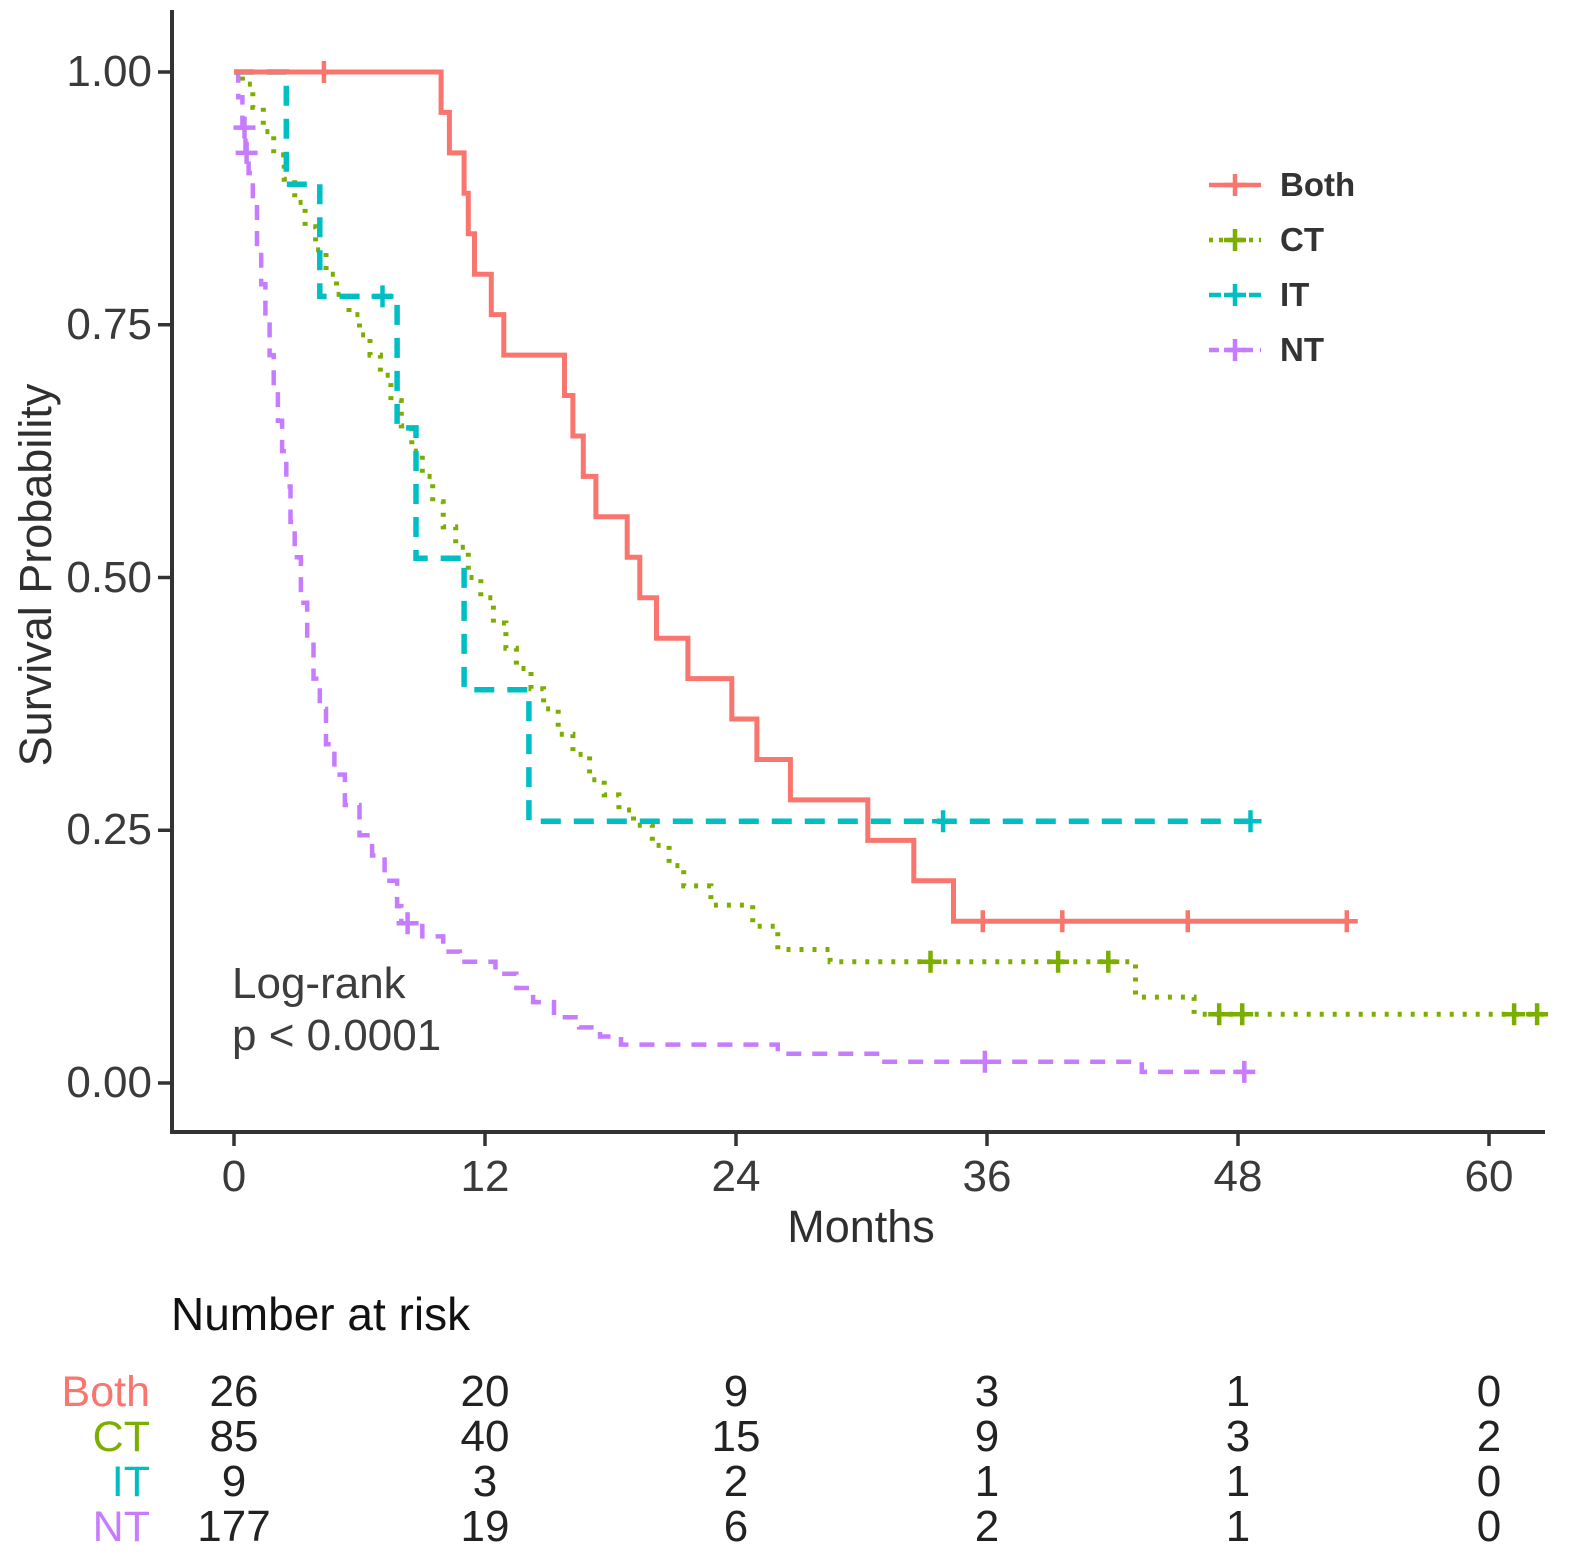  Describe the element at coordinates (736, 1436) in the screenshot. I see `risk-count: 15` at that location.